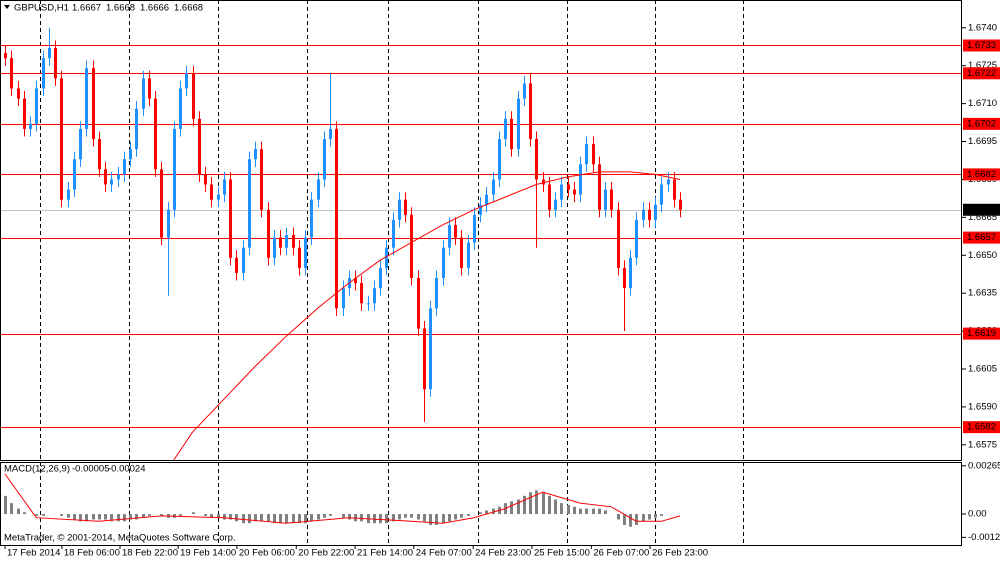 Image resolution: width=1000 pixels, height=561 pixels. Describe the element at coordinates (680, 553) in the screenshot. I see `x-tick-label: 26 Feb 23:00` at that location.